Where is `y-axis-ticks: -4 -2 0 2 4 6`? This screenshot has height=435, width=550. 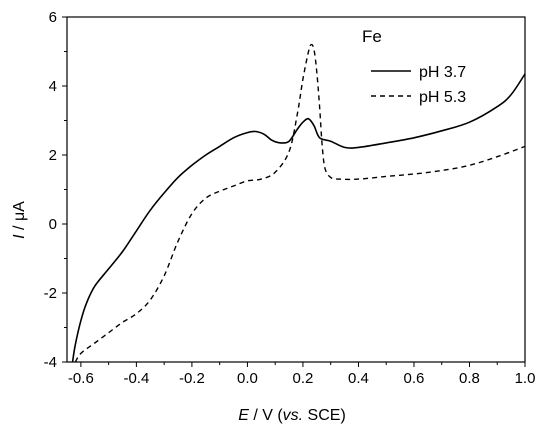
y-axis-ticks: -4 -2 0 2 4 6 is located at coordinates (55, 190).